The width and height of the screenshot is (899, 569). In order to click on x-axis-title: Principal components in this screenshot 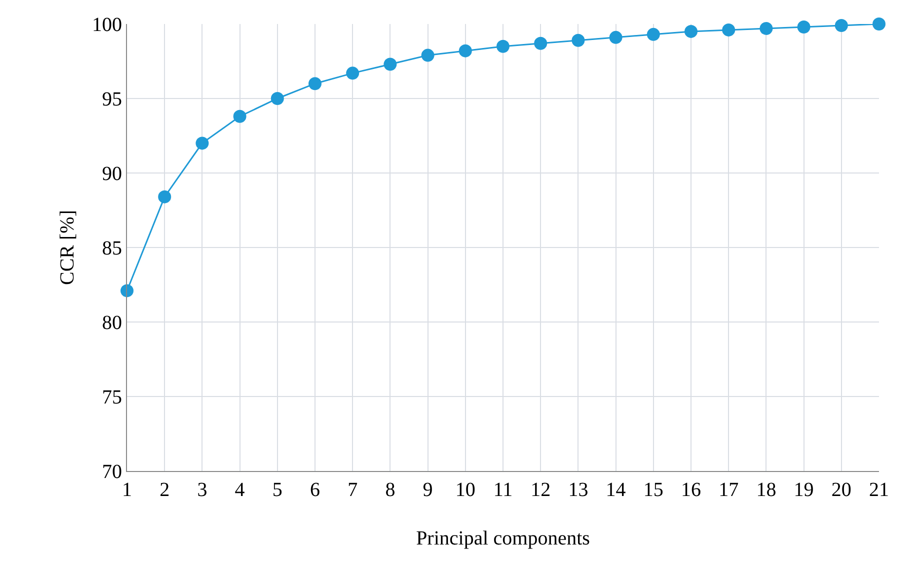, I will do `click(503, 539)`.